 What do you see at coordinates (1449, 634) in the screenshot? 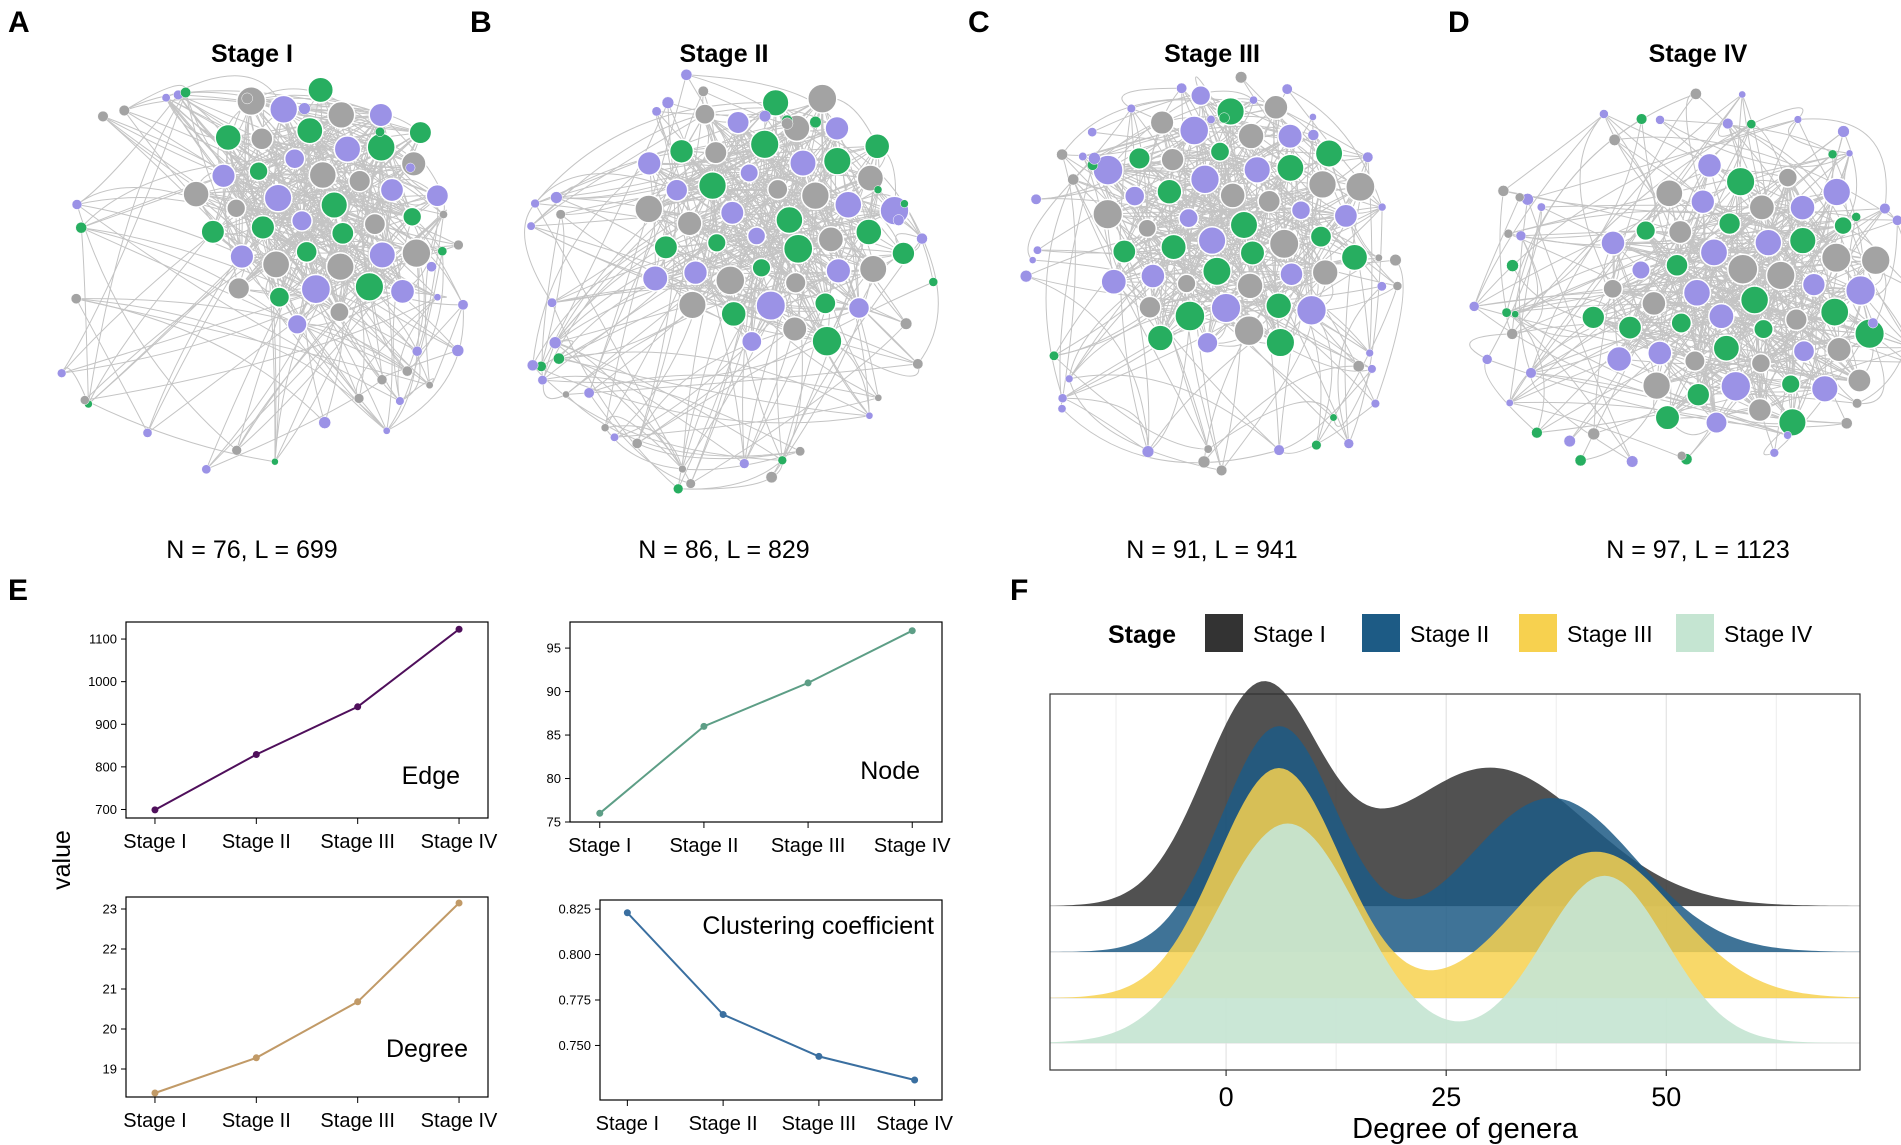
I see `legend-label: Stage II` at bounding box center [1449, 634].